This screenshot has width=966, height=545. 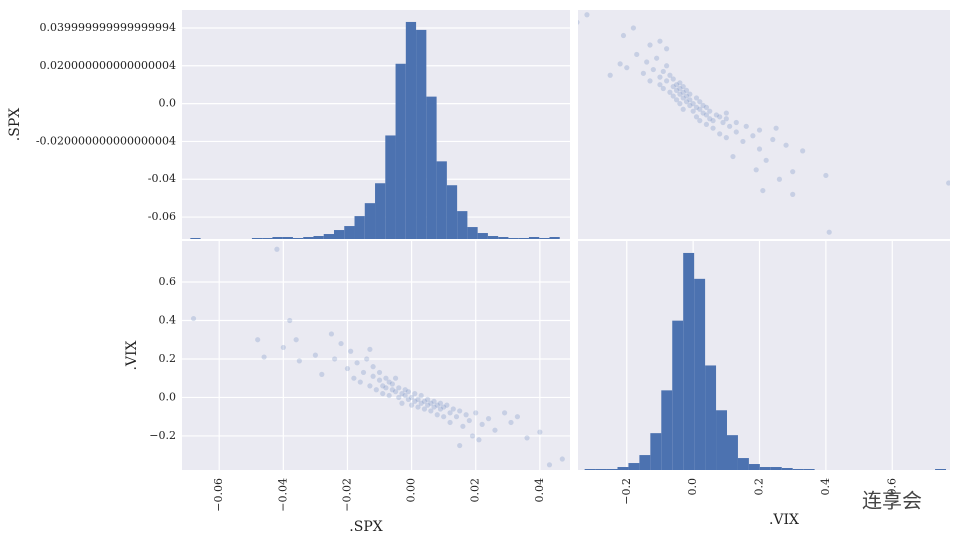 I want to click on y-tick-label: 0.4, so click(x=168, y=319).